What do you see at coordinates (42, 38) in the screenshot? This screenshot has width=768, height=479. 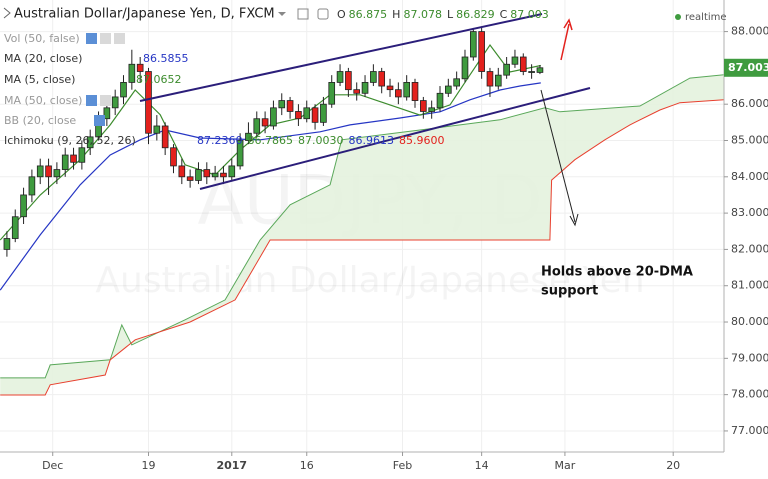 I see `legend-row: Vol (50, false)` at bounding box center [42, 38].